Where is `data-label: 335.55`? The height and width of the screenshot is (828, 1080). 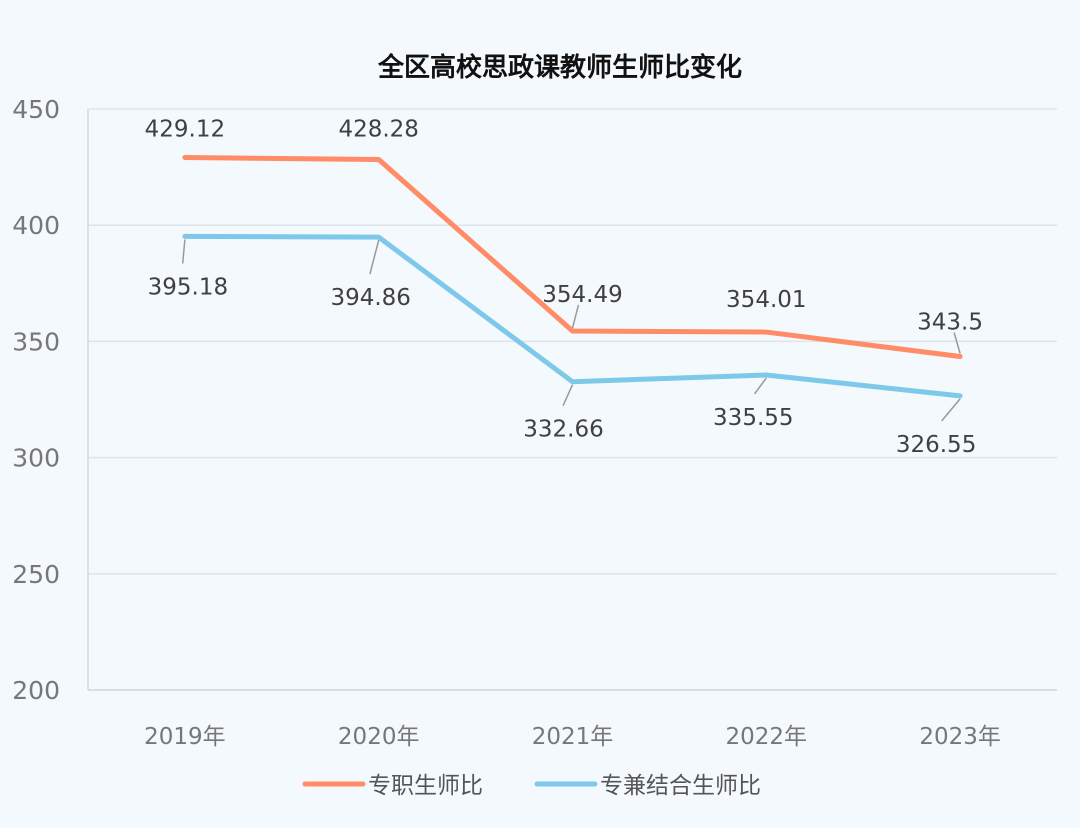 data-label: 335.55 is located at coordinates (753, 418).